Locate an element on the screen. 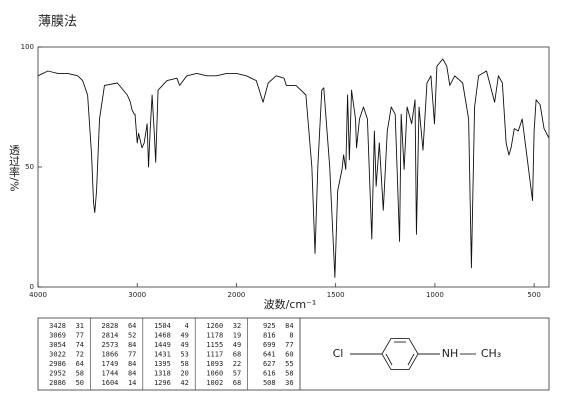 This screenshot has height=402, width=570. x-tick-label: 1500 is located at coordinates (336, 295).